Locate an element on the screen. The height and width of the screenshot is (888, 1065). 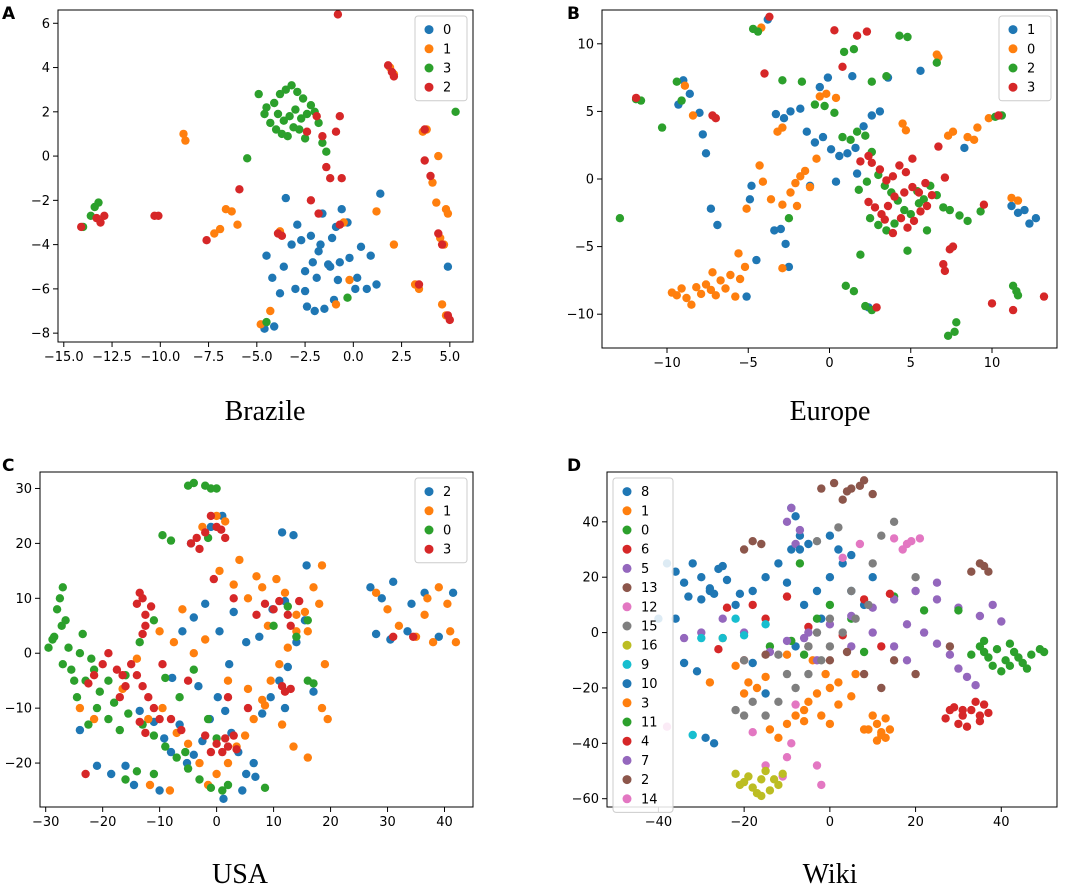
panel-letter-b: B is located at coordinates (573, 14).